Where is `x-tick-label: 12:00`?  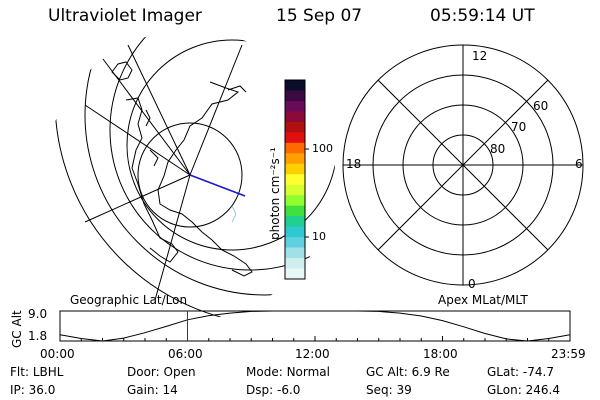 x-tick-label: 12:00 is located at coordinates (312, 354).